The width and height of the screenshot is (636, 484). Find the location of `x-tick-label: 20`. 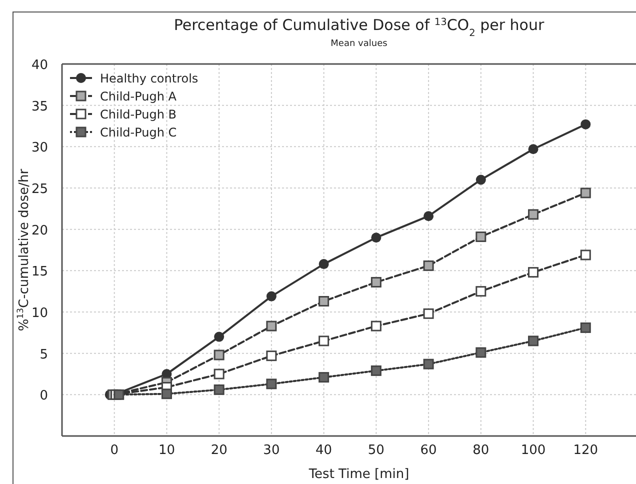

x-tick-label: 20 is located at coordinates (219, 450).